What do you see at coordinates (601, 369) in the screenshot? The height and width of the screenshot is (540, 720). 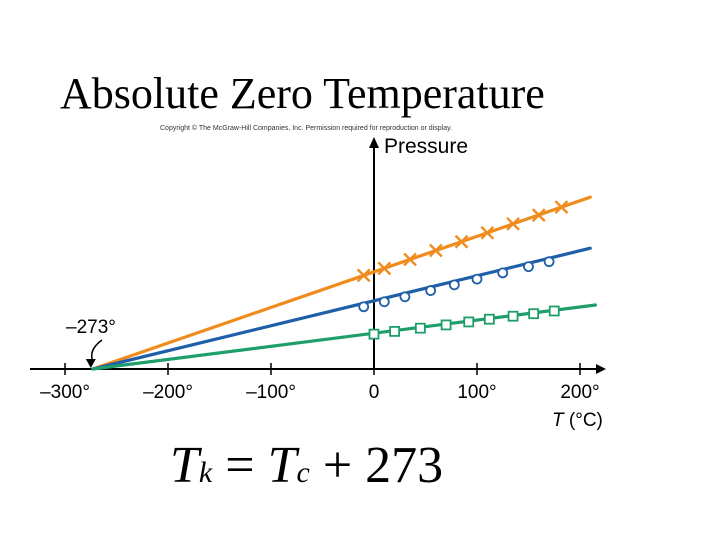 I see `x-axis-arrow` at bounding box center [601, 369].